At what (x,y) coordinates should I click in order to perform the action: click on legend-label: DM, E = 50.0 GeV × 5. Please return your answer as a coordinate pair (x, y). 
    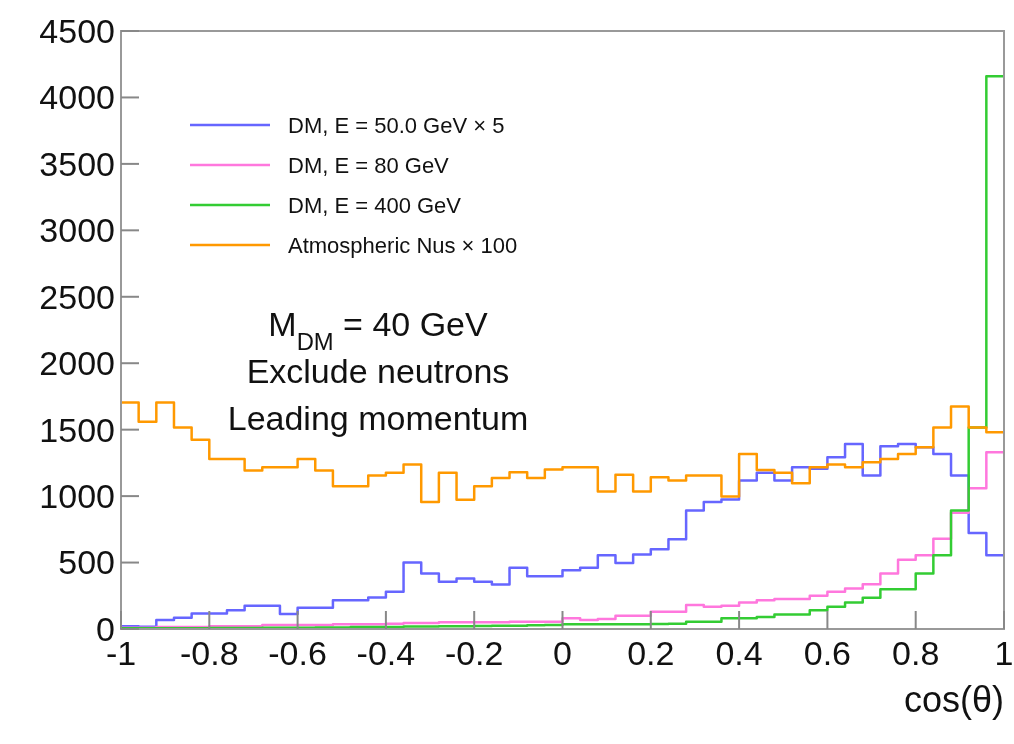
    Looking at the image, I should click on (396, 125).